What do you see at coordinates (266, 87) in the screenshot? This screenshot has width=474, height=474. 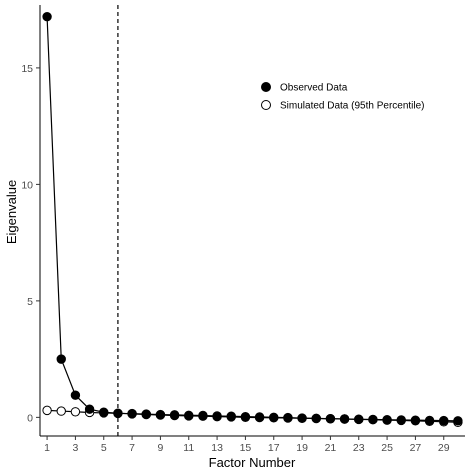 I see `legend-key-observed` at bounding box center [266, 87].